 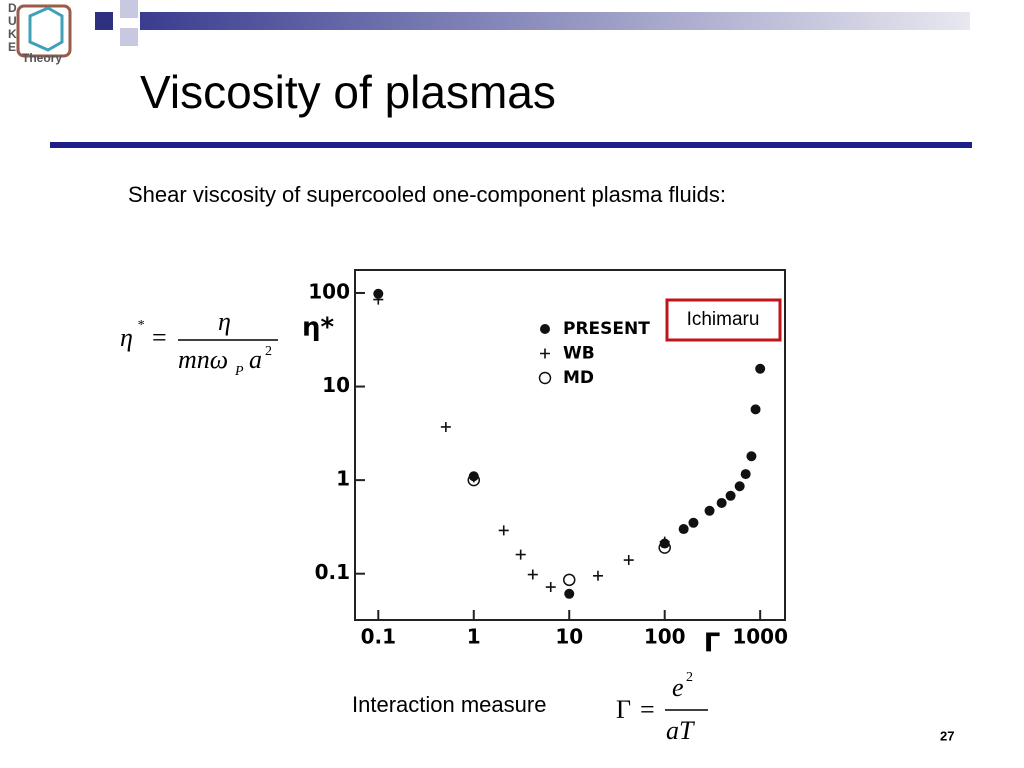 I want to click on logo-letter: K, so click(x=12, y=34).